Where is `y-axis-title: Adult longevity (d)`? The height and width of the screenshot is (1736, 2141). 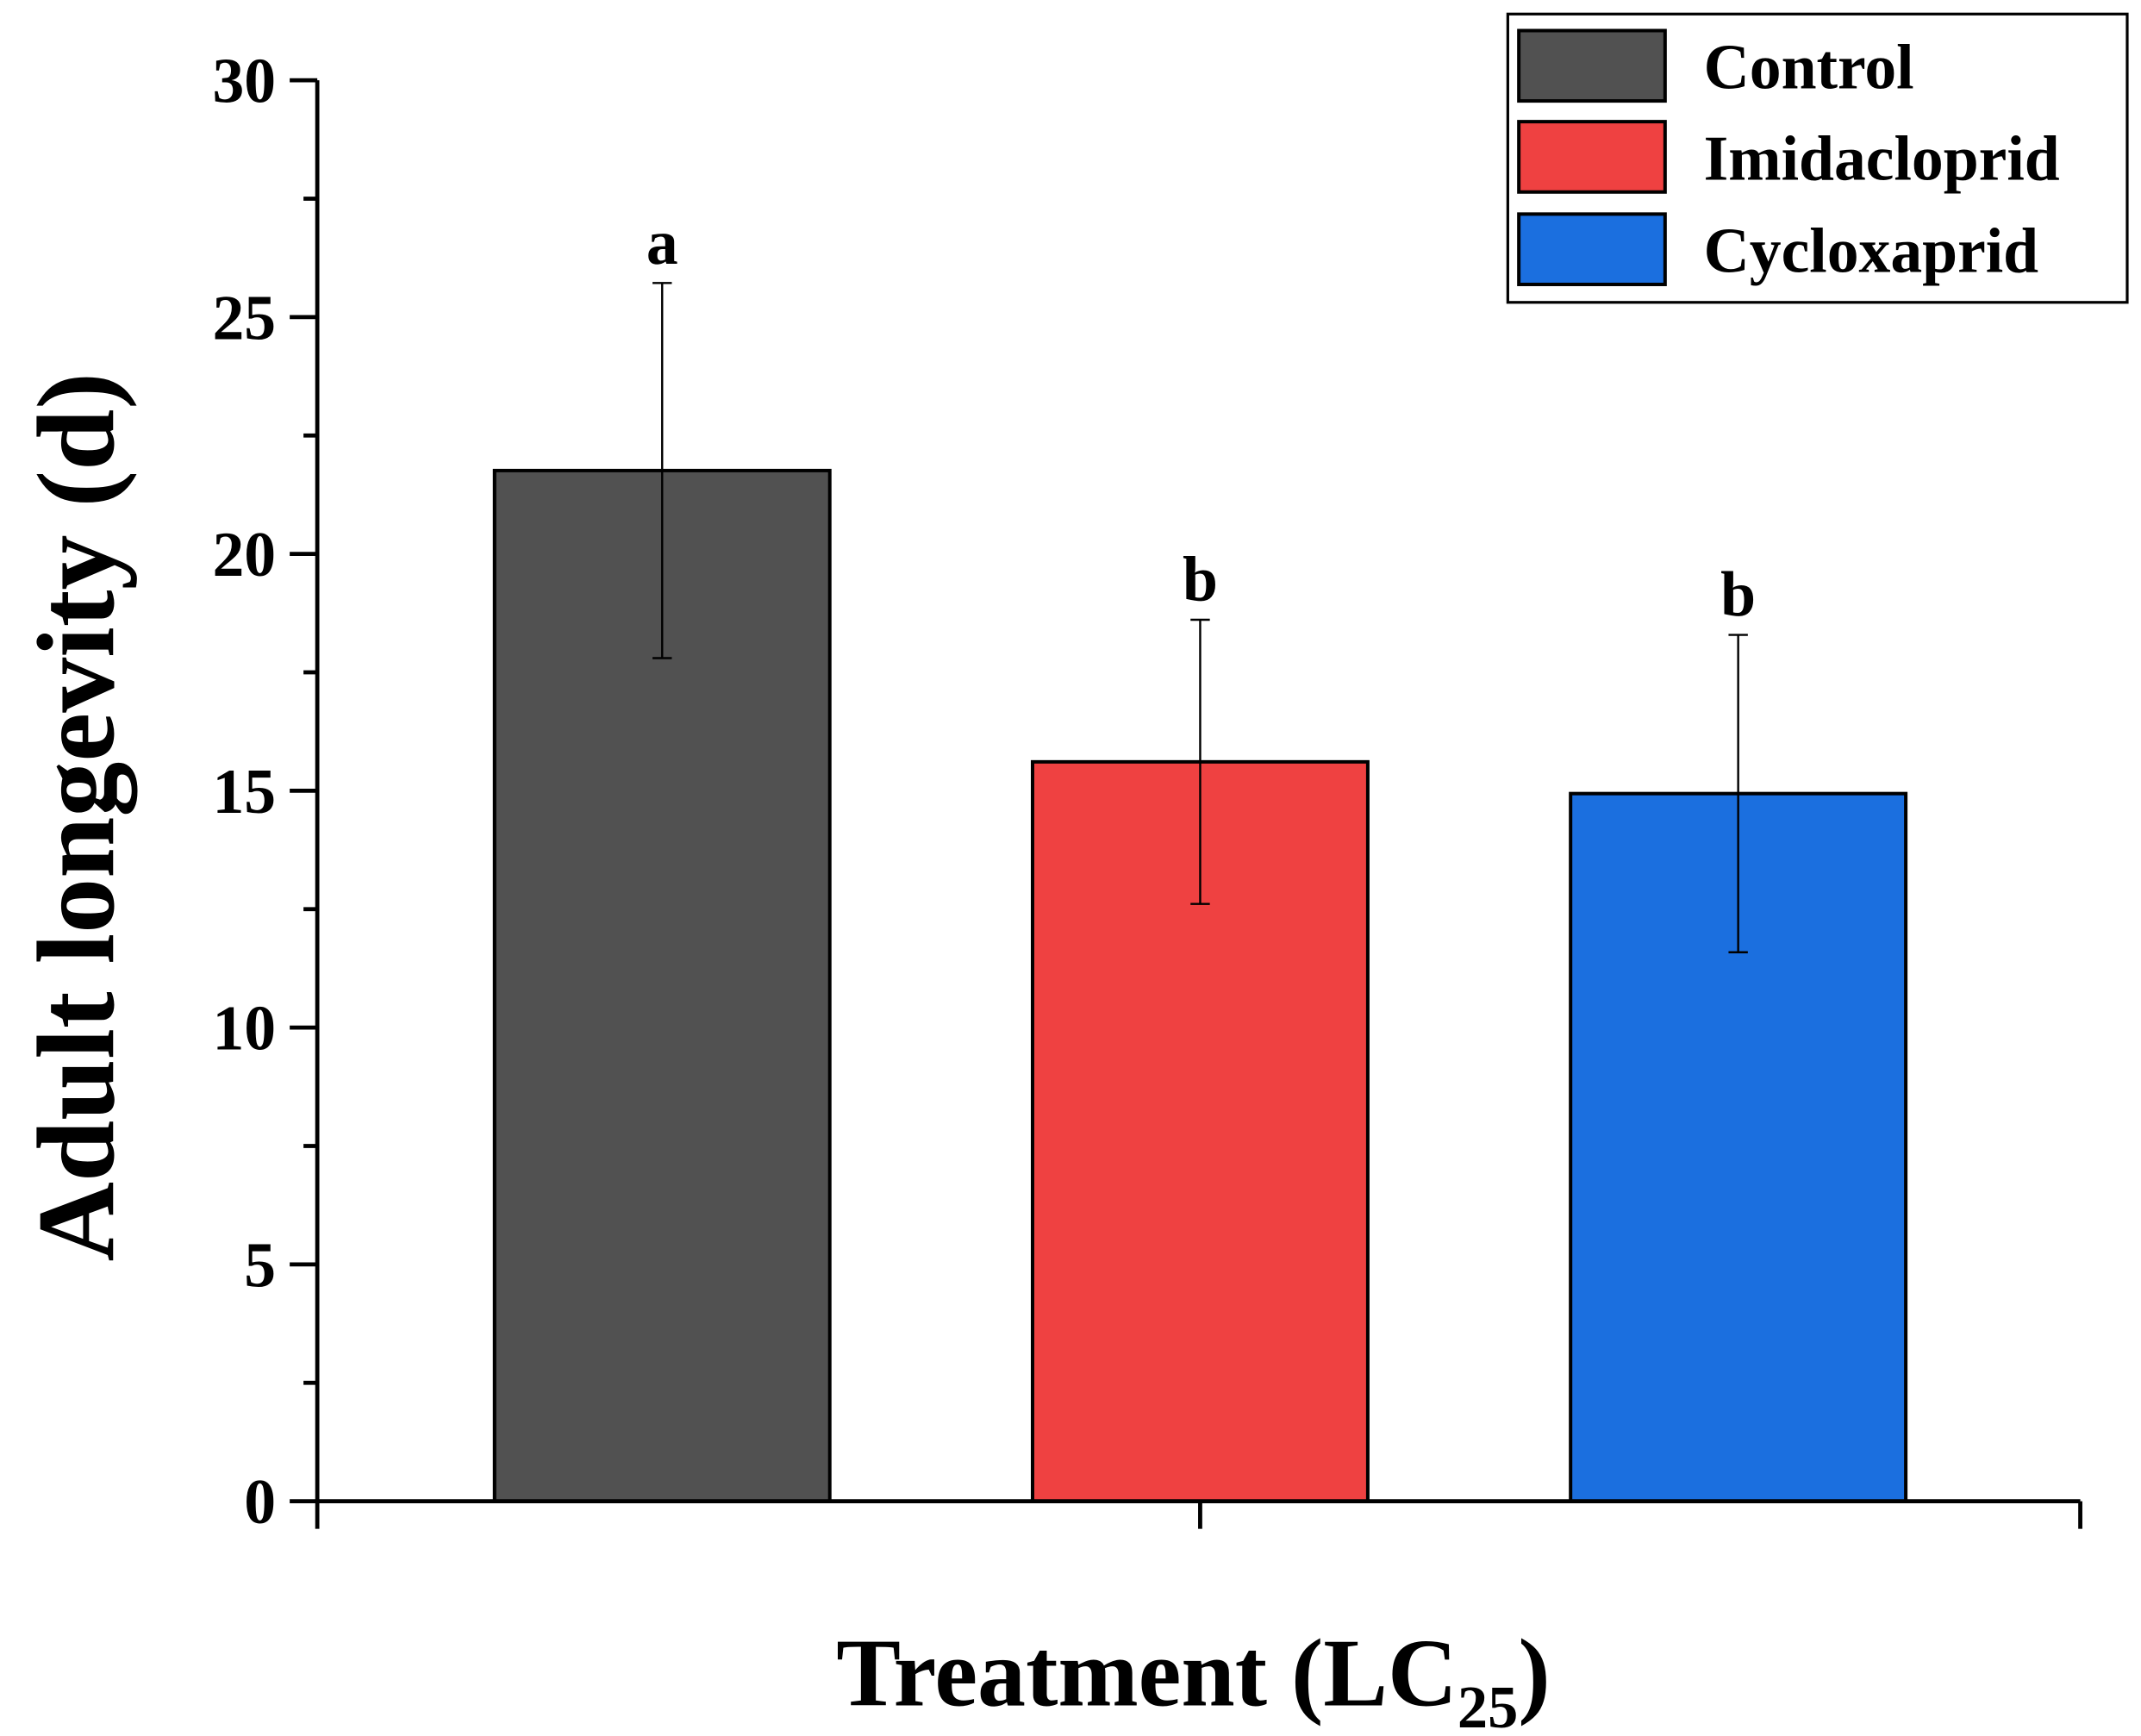
y-axis-title: Adult longevity (d) is located at coordinates (76, 816).